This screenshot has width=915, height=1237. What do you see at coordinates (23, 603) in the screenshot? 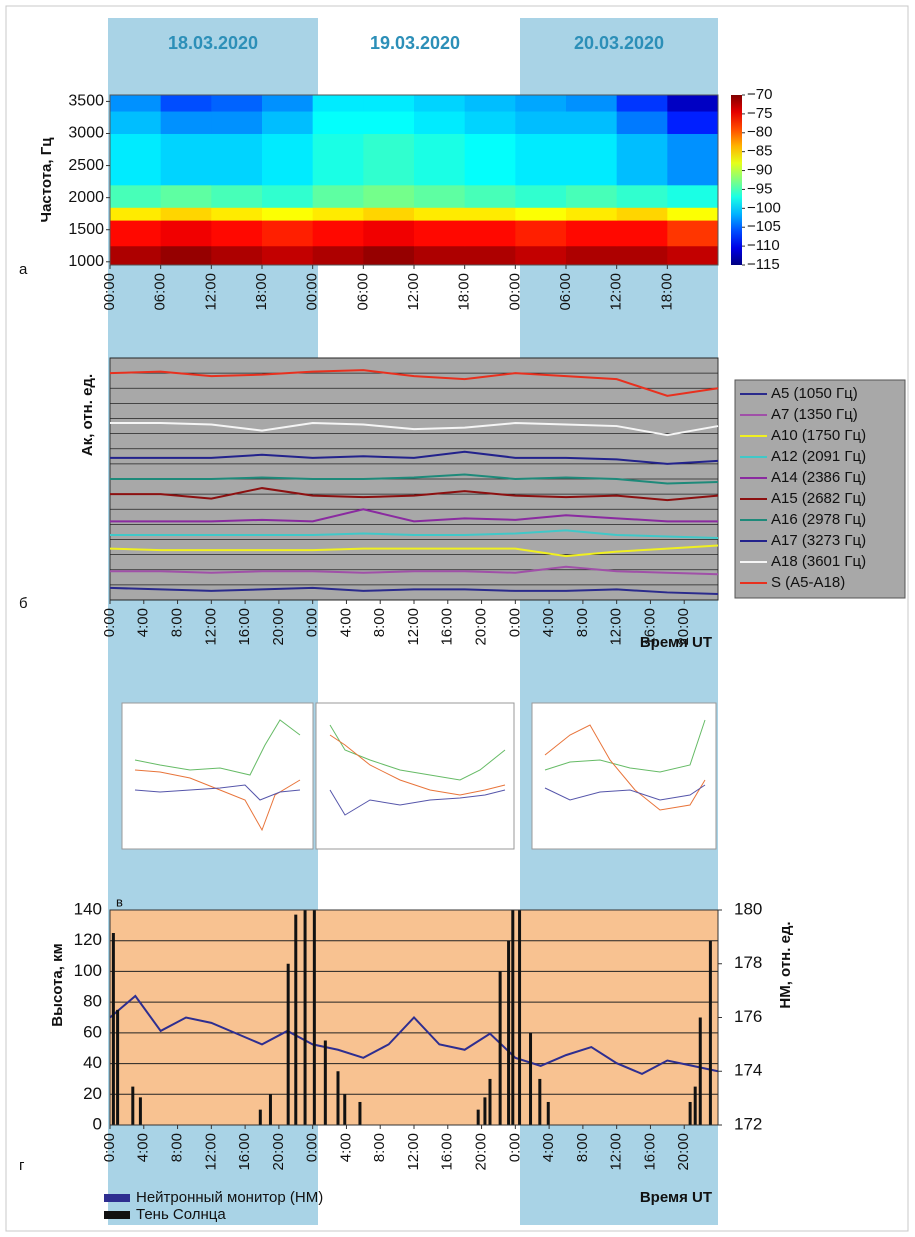
I see `panel-label: б` at bounding box center [23, 603].